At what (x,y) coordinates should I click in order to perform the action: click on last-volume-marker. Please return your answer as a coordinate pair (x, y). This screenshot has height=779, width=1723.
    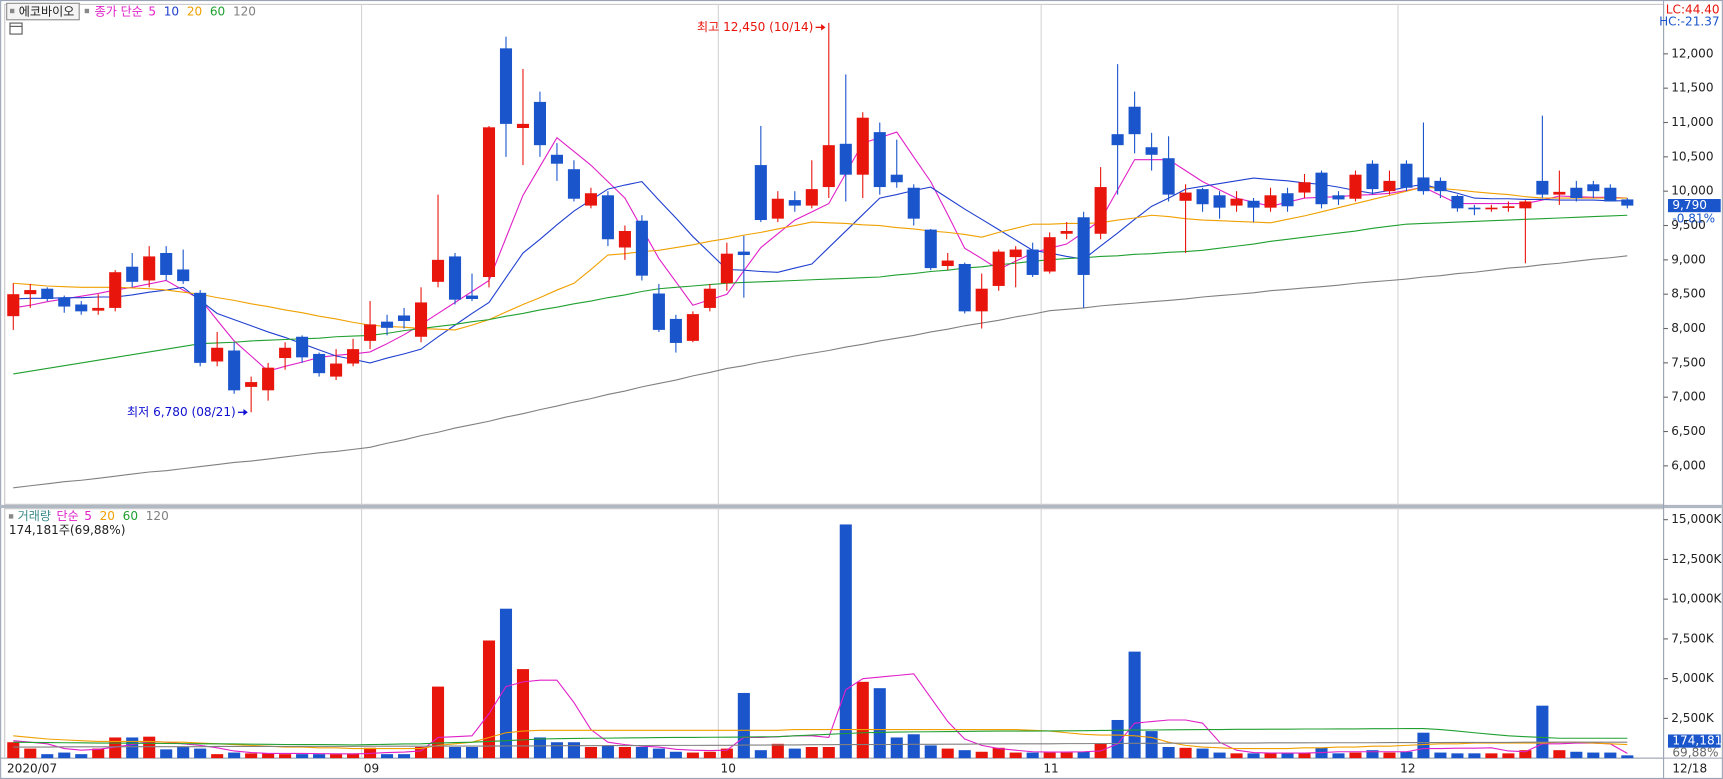
    Looking at the image, I should click on (1694, 741).